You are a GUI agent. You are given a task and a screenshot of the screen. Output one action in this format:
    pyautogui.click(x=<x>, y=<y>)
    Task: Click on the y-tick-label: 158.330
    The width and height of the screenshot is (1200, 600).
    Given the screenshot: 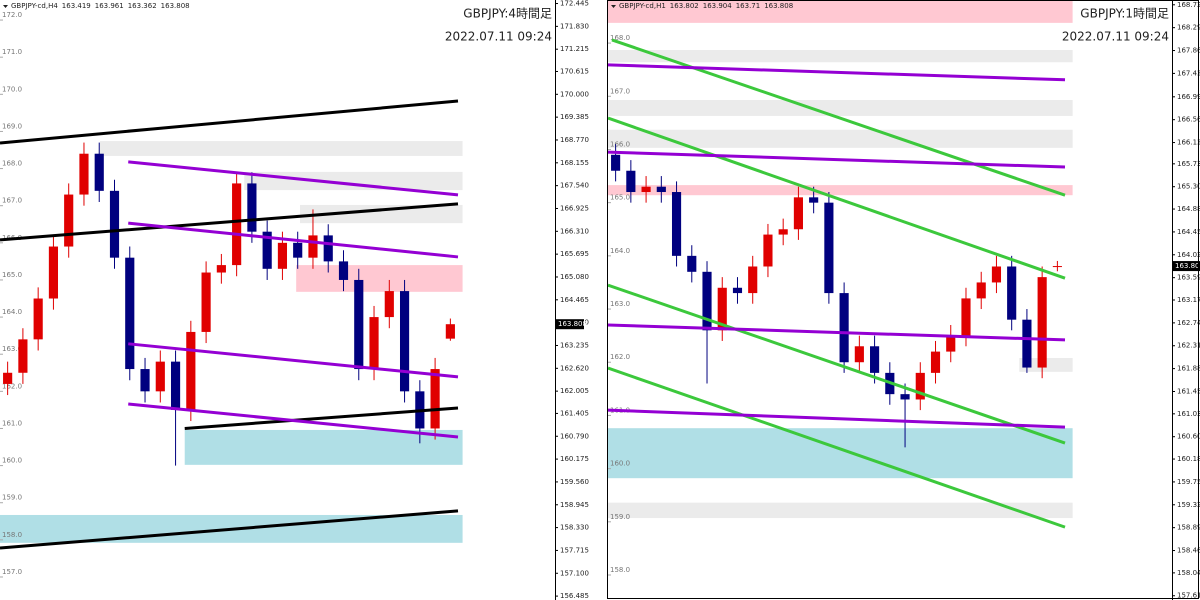 What is the action you would take?
    pyautogui.click(x=574, y=528)
    